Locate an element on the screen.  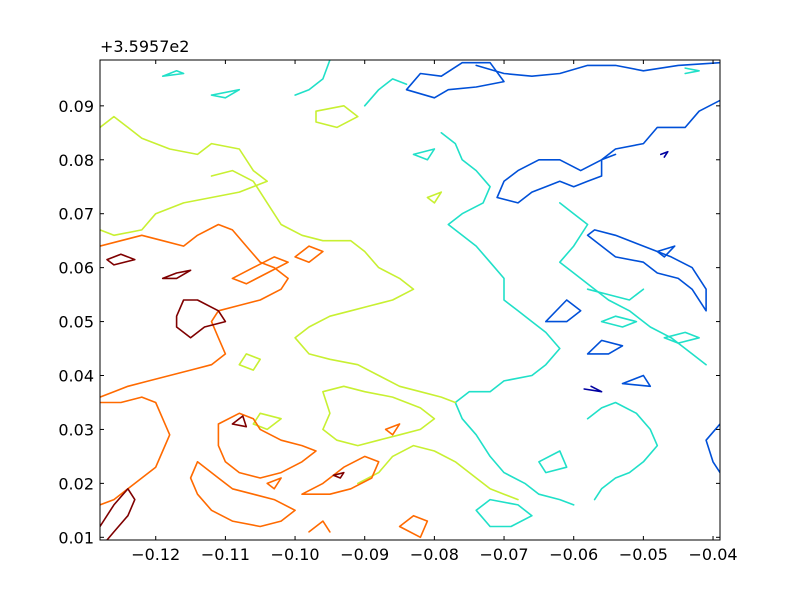
x-tick-label: −0.07 is located at coordinates (504, 554).